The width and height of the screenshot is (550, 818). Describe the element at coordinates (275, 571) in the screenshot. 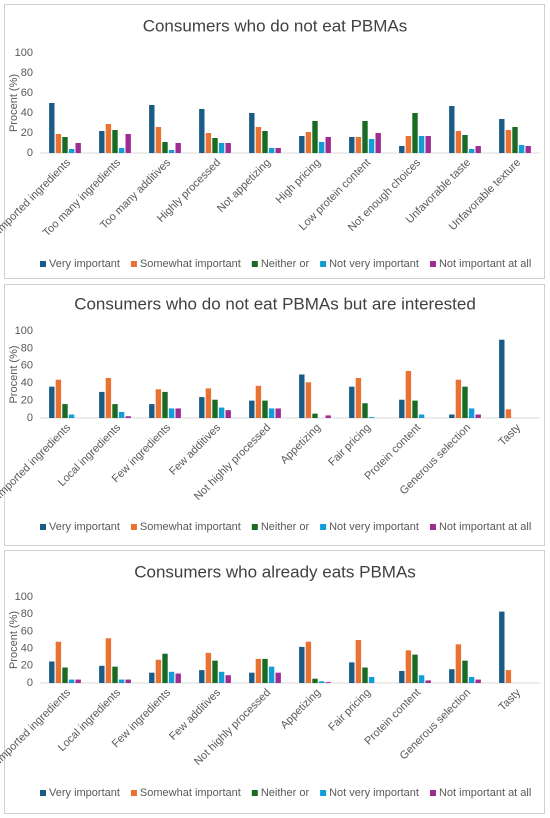

I see `chart-title: Consumers who already eats PBMAs` at that location.